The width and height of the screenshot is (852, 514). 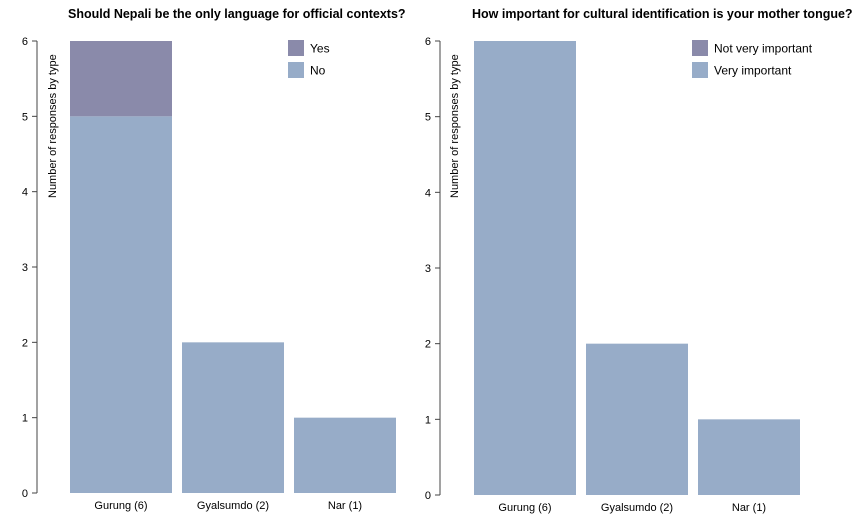 What do you see at coordinates (309, 59) in the screenshot?
I see `legend: Yes No` at bounding box center [309, 59].